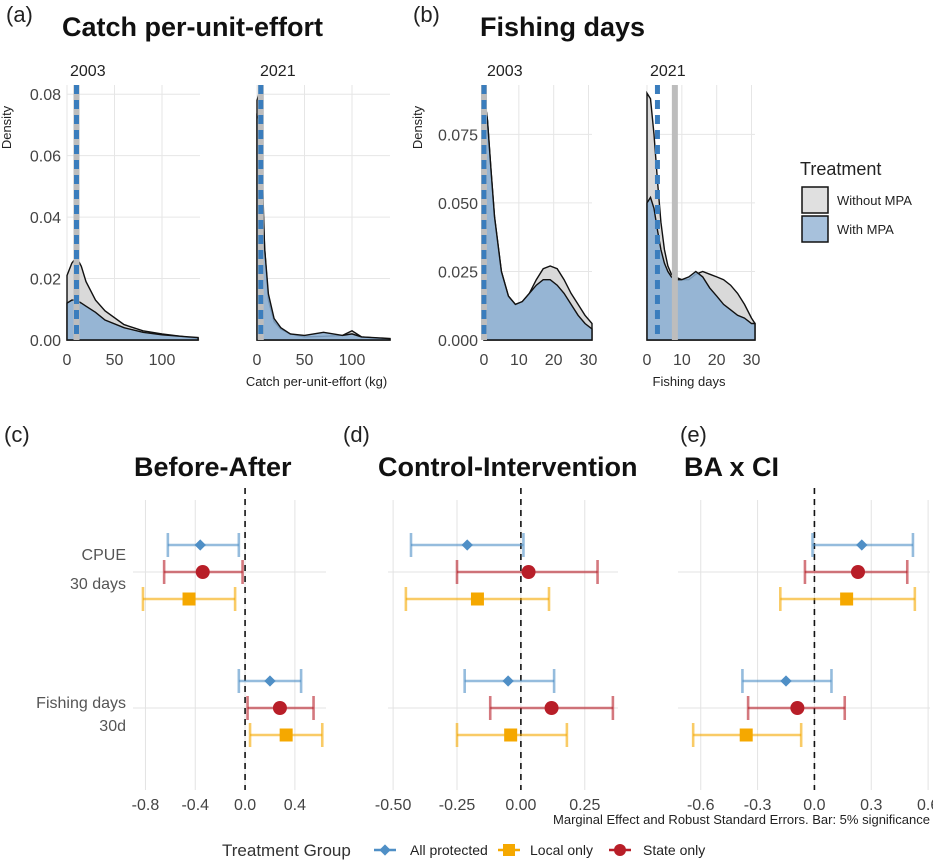  What do you see at coordinates (865, 229) in the screenshot?
I see `legend-label-with-mpa: With MPA` at bounding box center [865, 229].